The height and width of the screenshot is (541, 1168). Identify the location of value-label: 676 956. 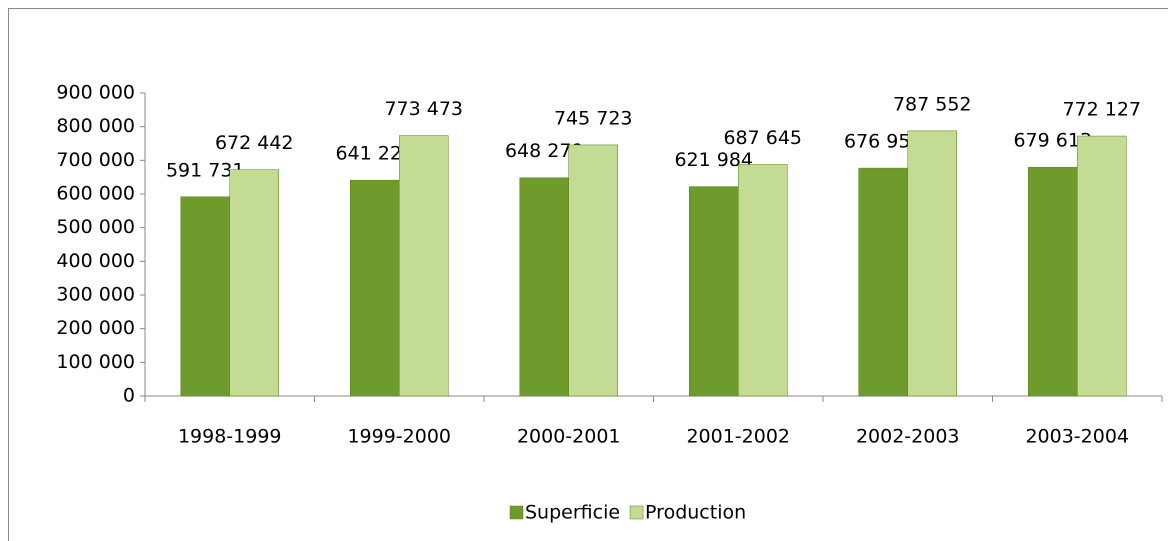
(883, 142).